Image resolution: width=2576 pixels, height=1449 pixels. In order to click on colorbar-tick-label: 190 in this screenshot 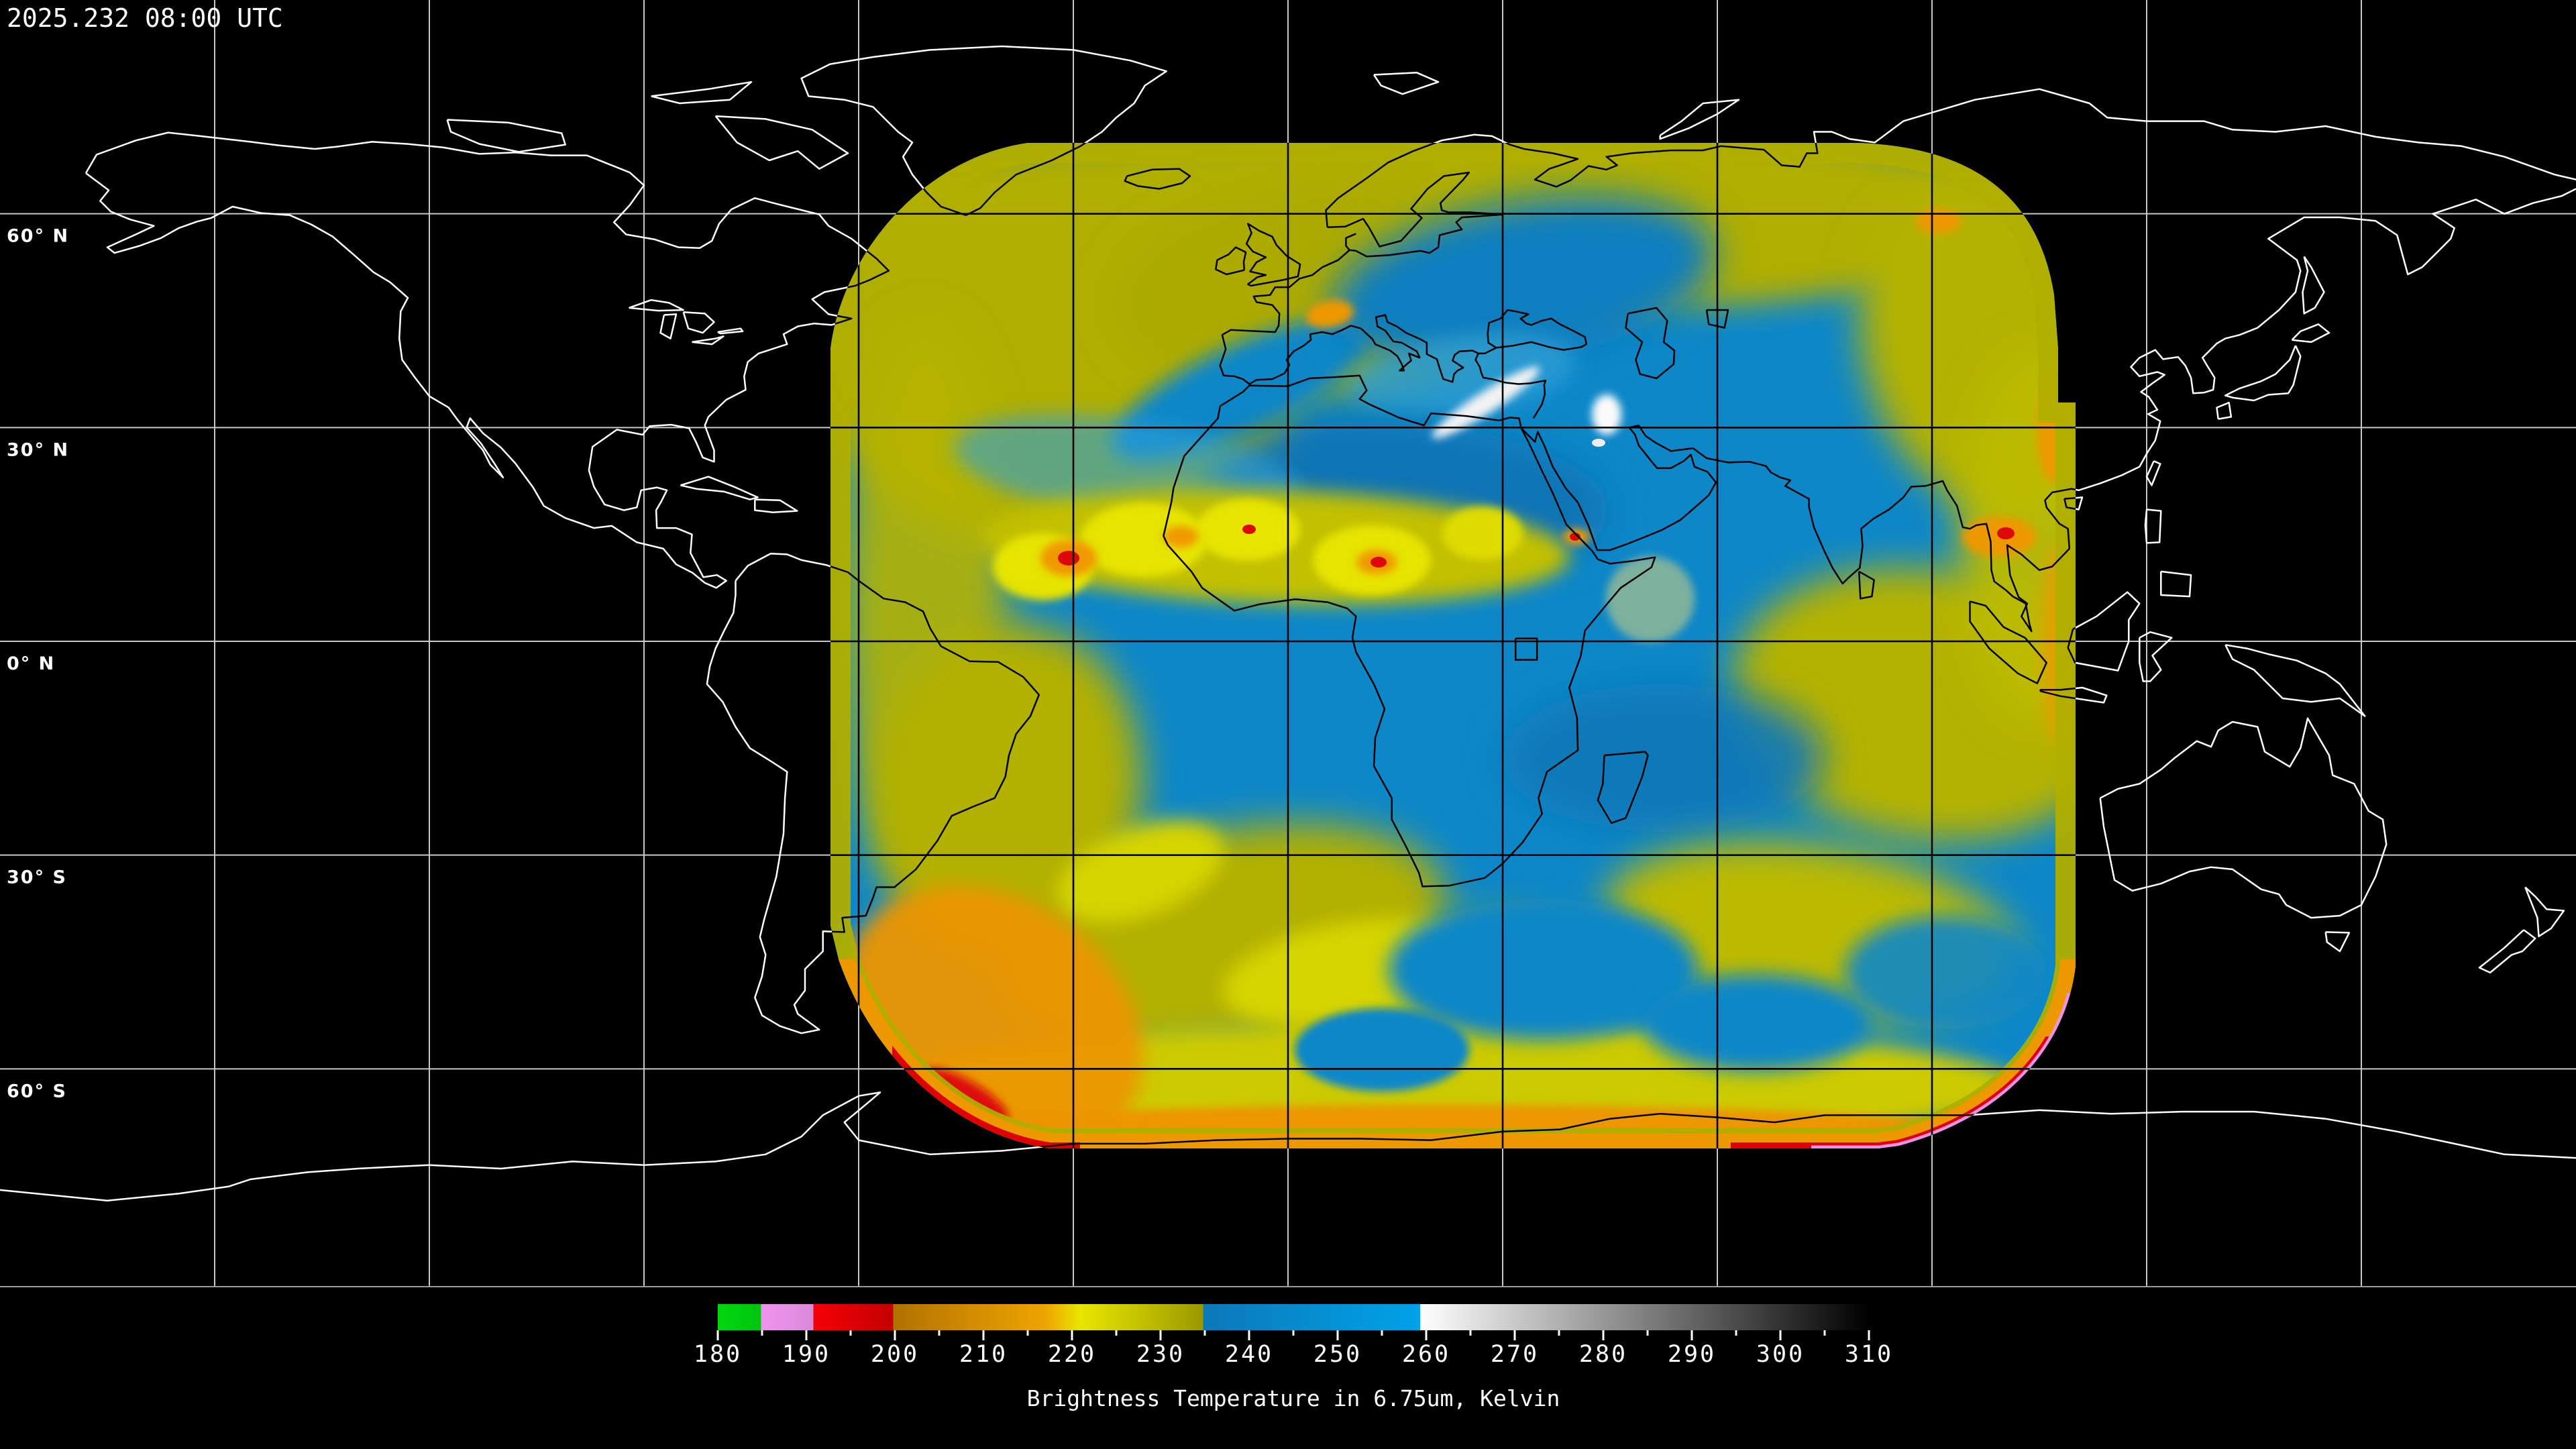, I will do `click(806, 1354)`.